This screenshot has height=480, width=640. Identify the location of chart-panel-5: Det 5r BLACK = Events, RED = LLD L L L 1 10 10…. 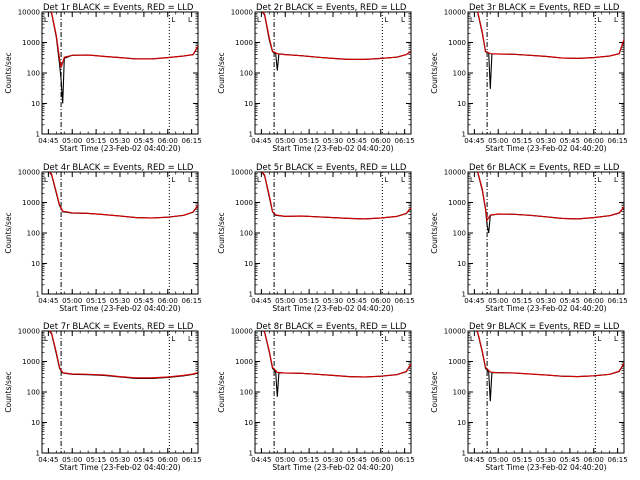
(316, 238).